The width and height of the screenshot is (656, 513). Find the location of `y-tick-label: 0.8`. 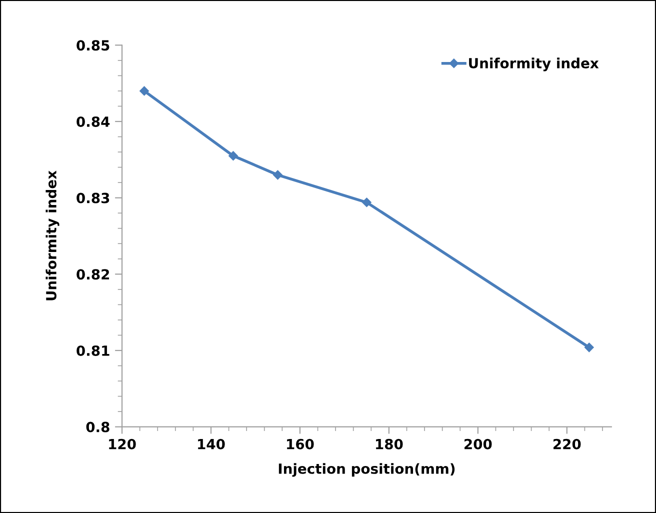

y-tick-label: 0.8 is located at coordinates (98, 427).